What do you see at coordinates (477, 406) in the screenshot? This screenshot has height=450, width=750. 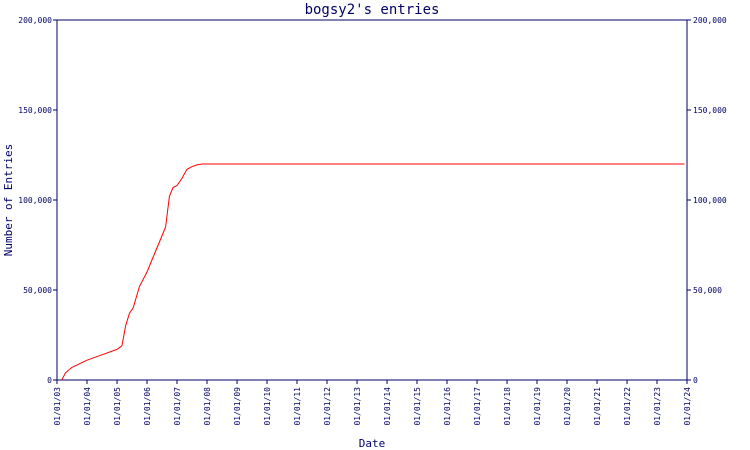 I see `x-tick-label: 01/01/17` at bounding box center [477, 406].